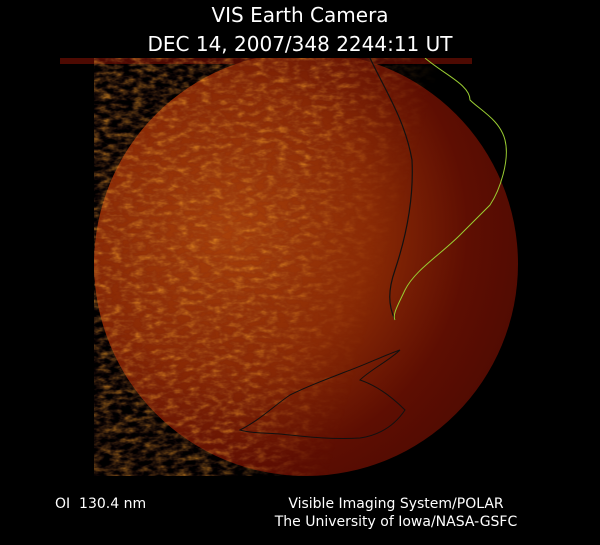  What do you see at coordinates (299, 15) in the screenshot?
I see `title: VIS Earth Camera` at bounding box center [299, 15].